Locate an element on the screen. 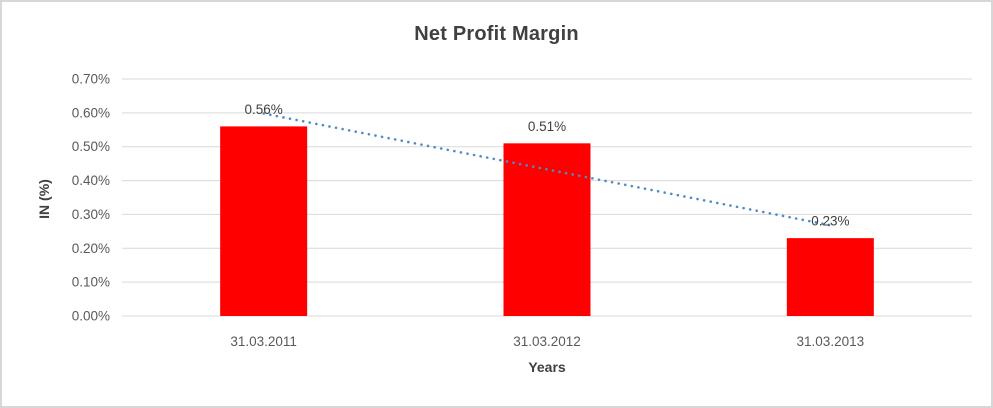  data-label: 0.51% is located at coordinates (547, 126).